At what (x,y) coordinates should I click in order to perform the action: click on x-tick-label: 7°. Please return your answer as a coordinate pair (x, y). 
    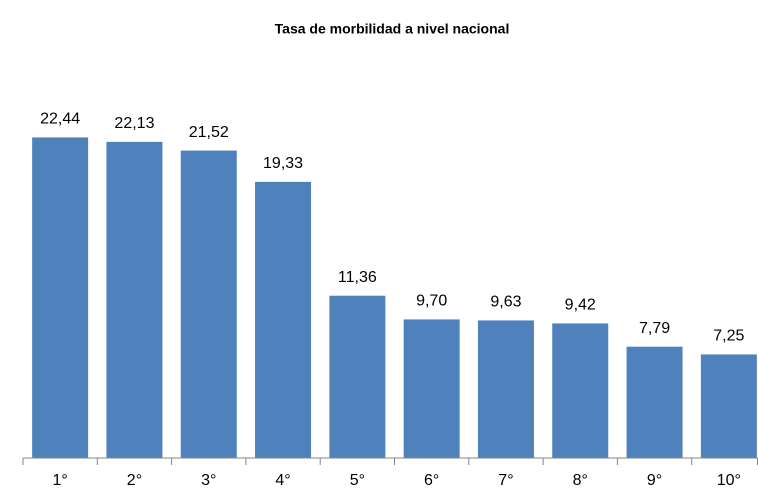
    Looking at the image, I should click on (505, 480).